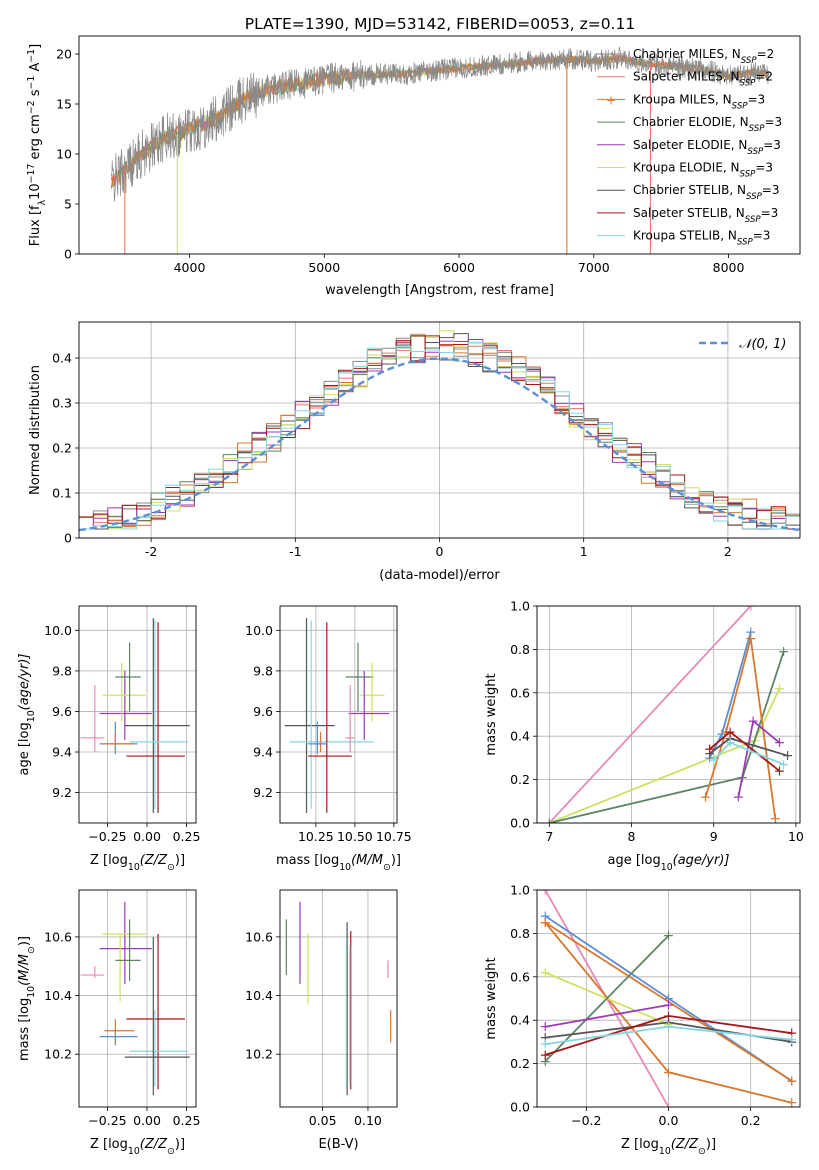 The width and height of the screenshot is (819, 1170). I want to click on y-tick-label: 5, so click(68, 204).